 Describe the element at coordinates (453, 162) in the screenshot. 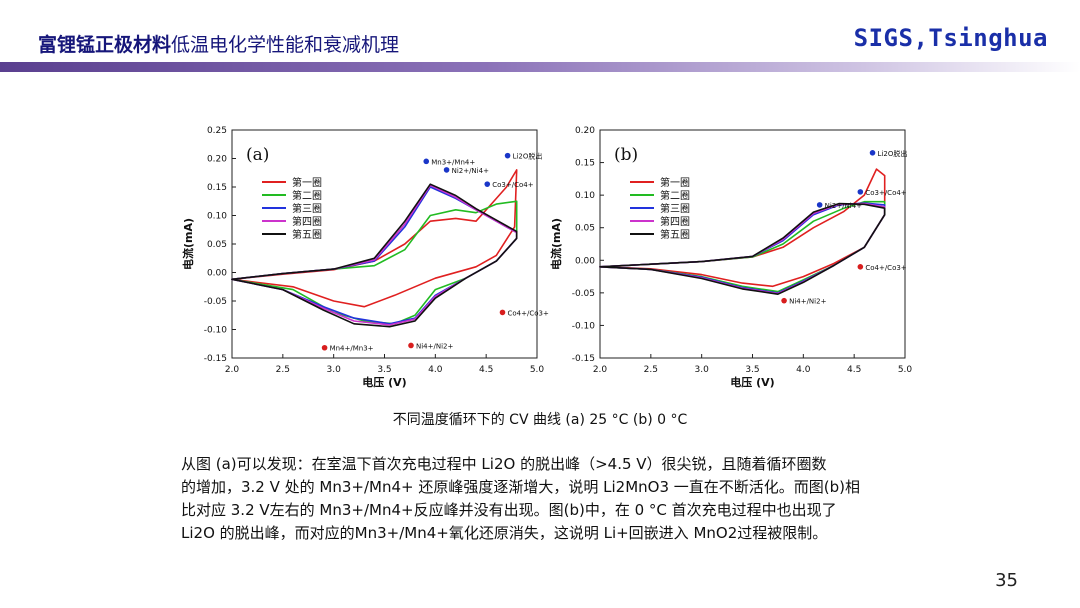

I see `annotation-label: Mn3+/Mn4+` at that location.